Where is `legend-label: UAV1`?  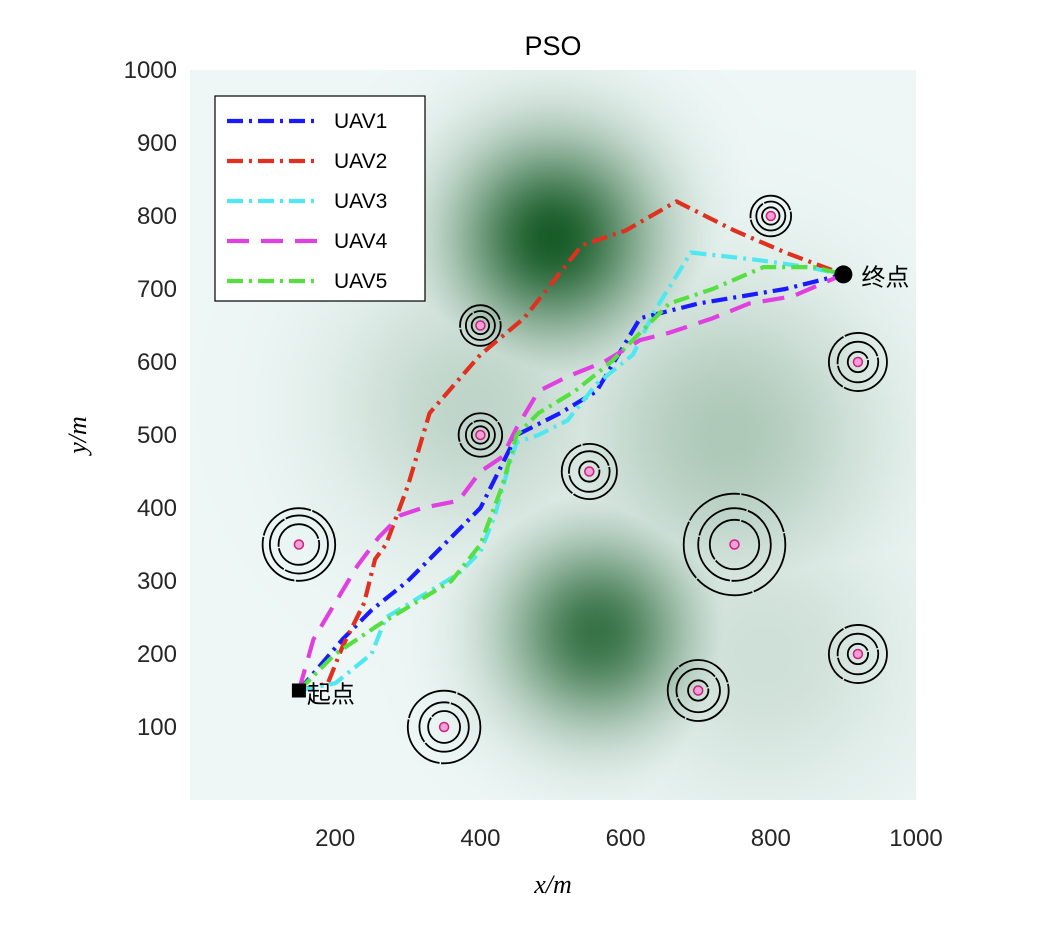
legend-label: UAV1 is located at coordinates (360, 121).